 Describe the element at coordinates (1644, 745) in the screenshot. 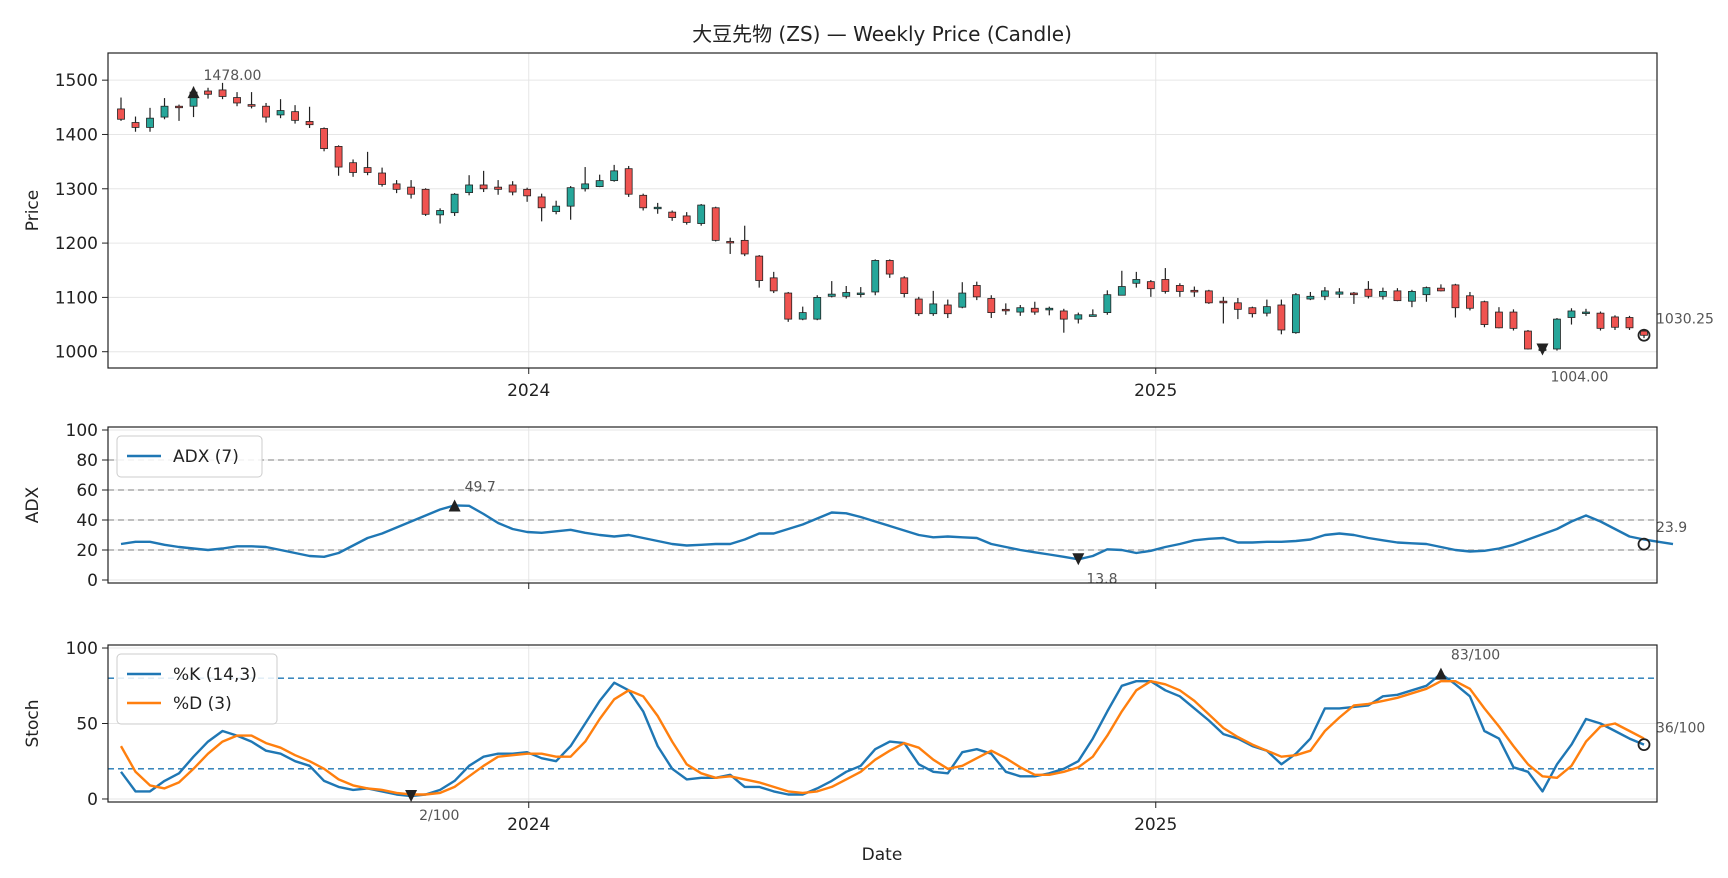

I see `last-marker` at that location.